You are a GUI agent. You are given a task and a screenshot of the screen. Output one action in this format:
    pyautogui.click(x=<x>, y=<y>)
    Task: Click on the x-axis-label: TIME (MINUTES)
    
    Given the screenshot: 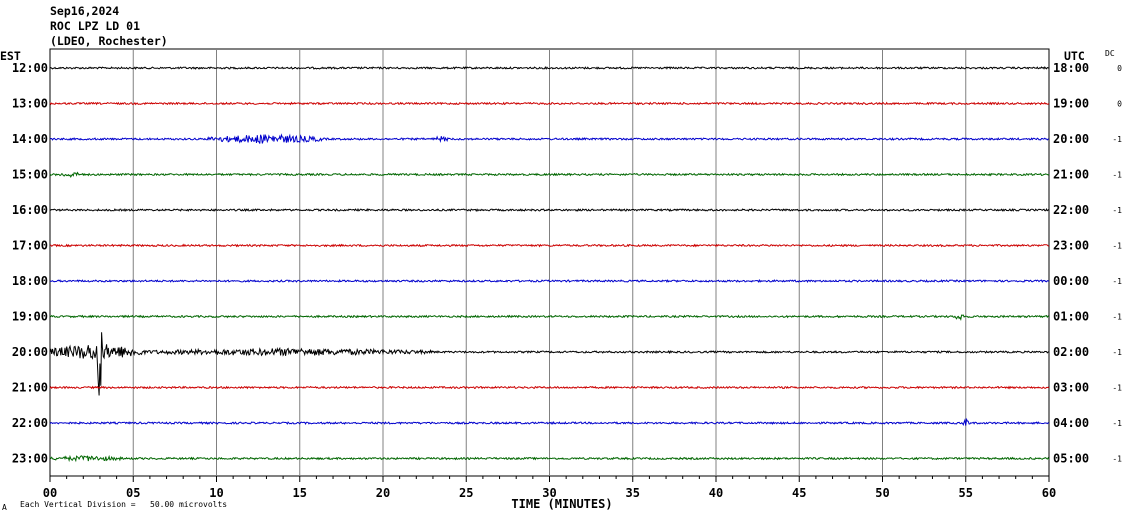 What is the action you would take?
    pyautogui.click(x=561, y=504)
    